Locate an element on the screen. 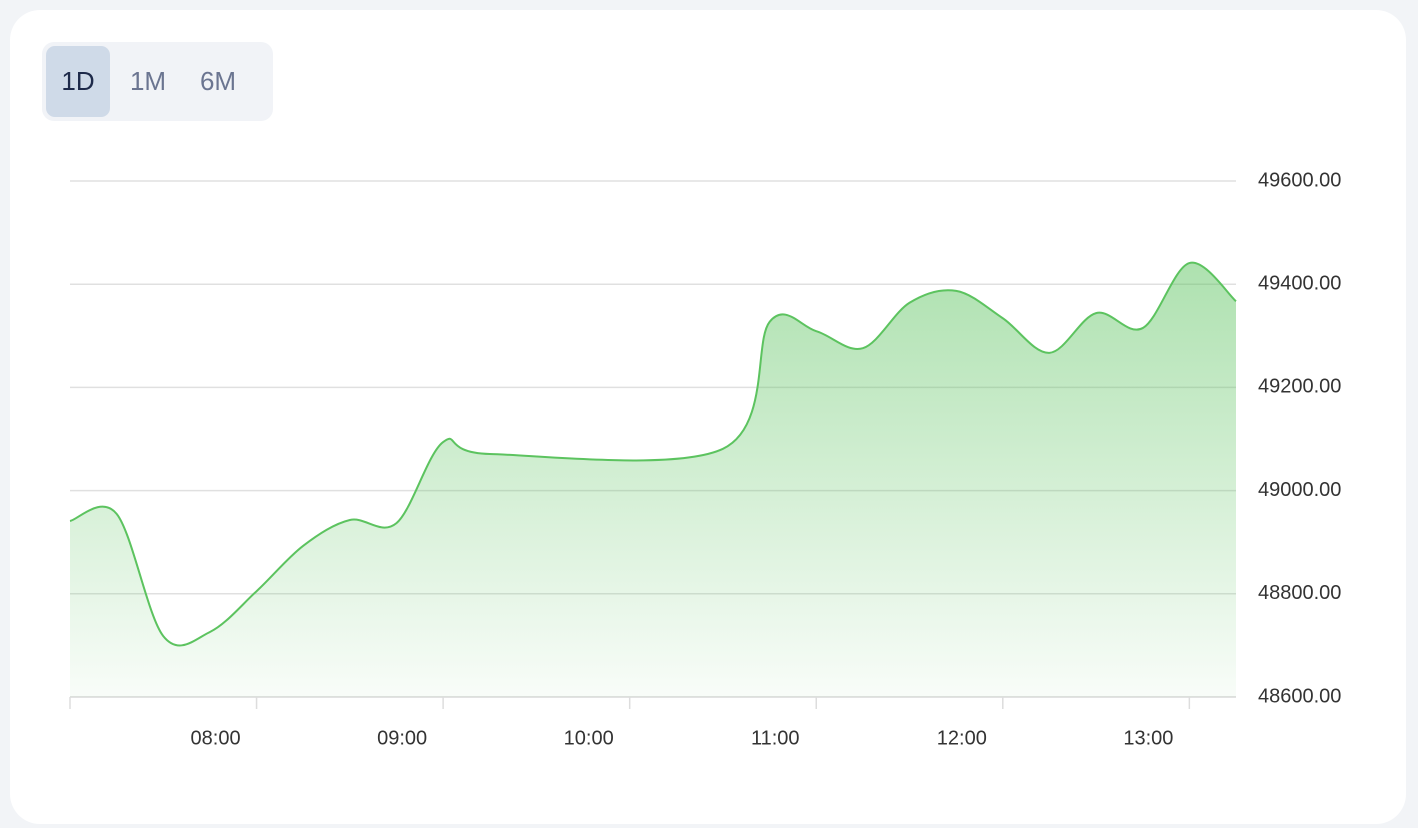  y-tick-label: 49400.00 is located at coordinates (1299, 283).